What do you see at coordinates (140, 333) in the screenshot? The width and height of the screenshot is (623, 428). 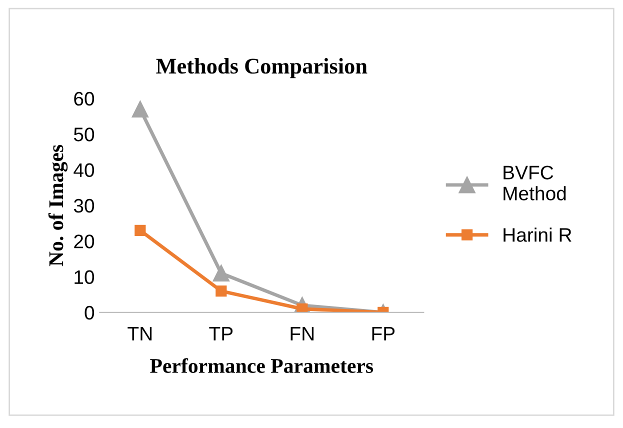 I see `x-tick-label: TN` at bounding box center [140, 333].